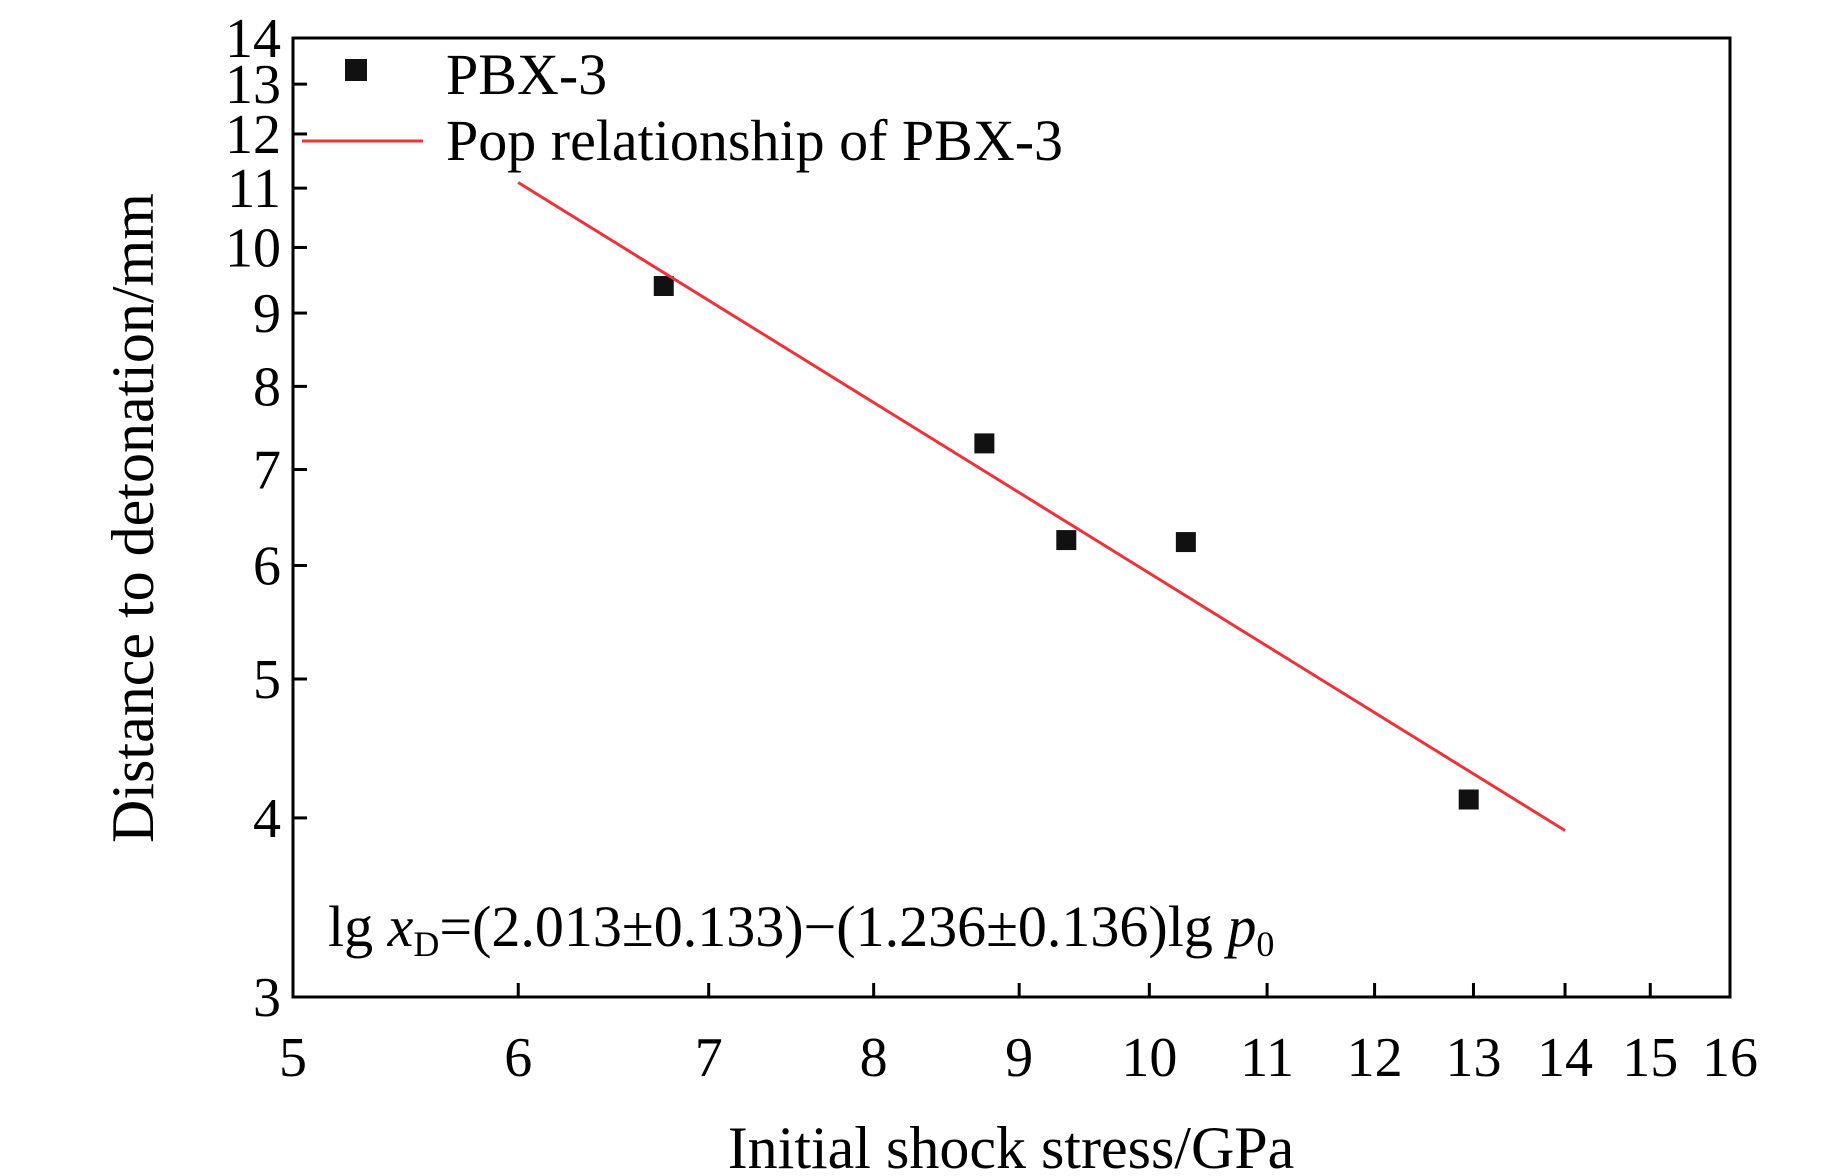  What do you see at coordinates (1650, 1058) in the screenshot?
I see `x-tick-label: 15` at bounding box center [1650, 1058].